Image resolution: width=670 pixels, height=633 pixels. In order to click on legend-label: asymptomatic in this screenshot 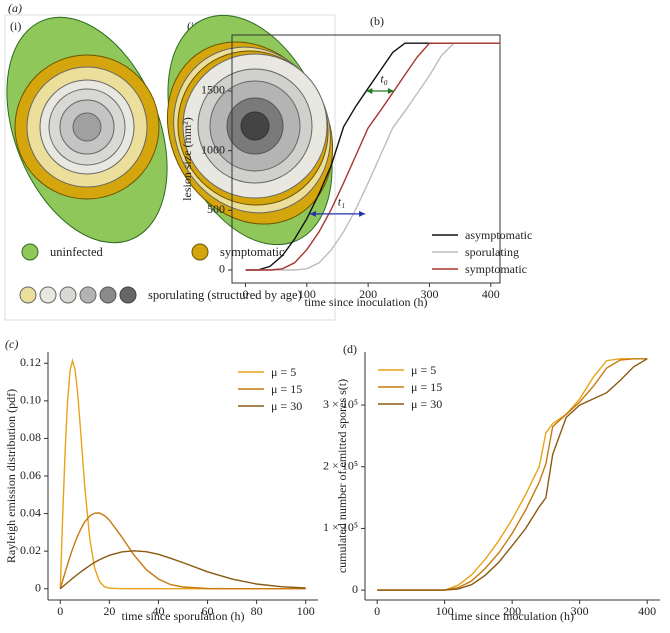, I will do `click(498, 235)`.